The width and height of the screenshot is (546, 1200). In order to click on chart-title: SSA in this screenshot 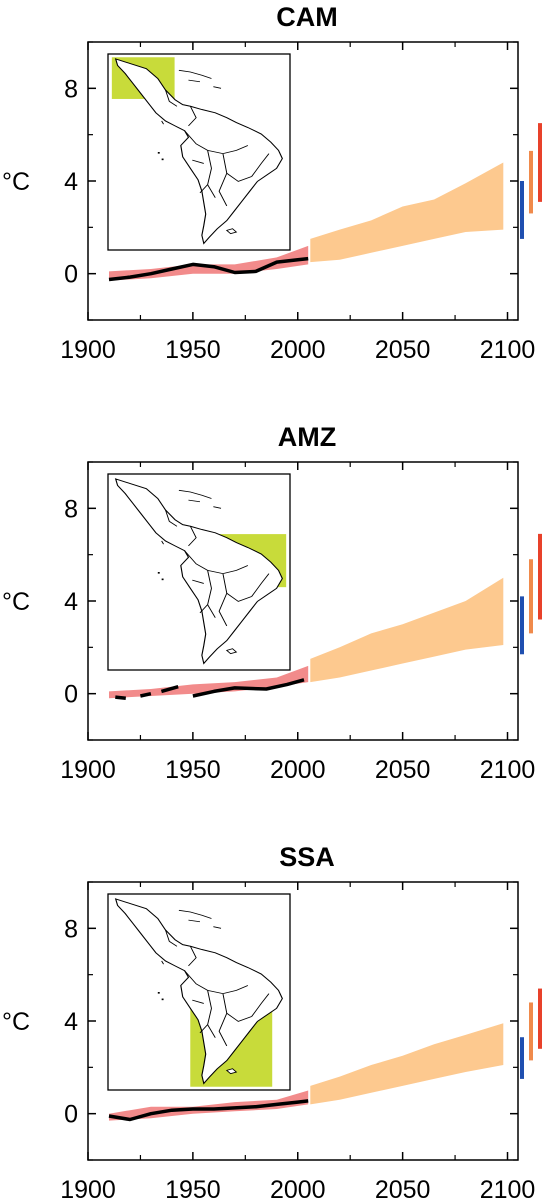, I will do `click(307, 857)`.